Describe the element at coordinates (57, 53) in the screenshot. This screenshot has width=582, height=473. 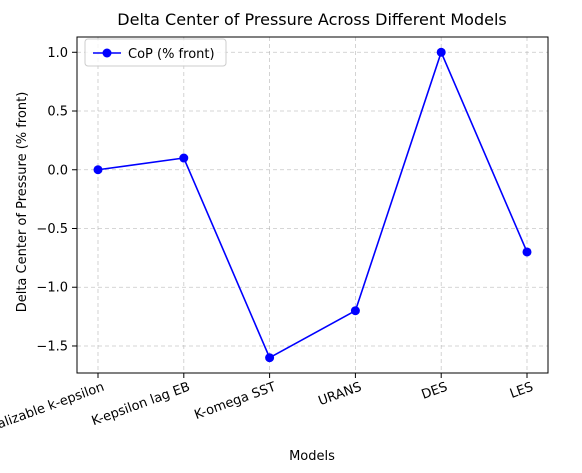
I see `y-tick-label: 1.0` at that location.